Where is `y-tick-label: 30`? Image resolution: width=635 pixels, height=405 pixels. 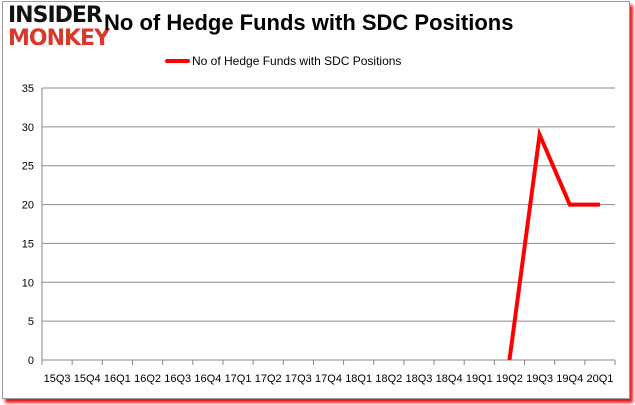
y-tick-label: 30 is located at coordinates (28, 128).